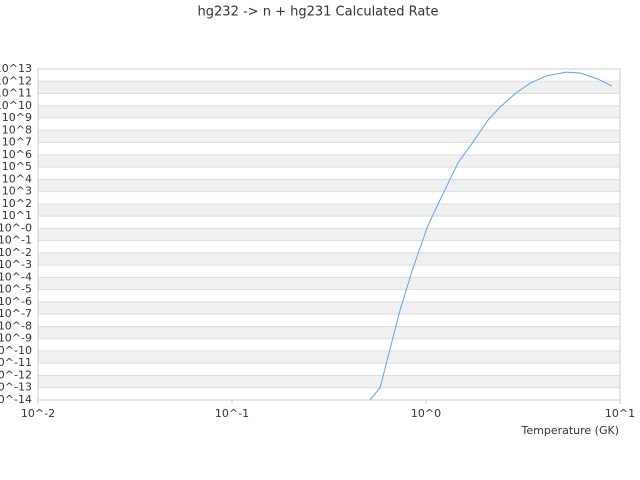  What do you see at coordinates (16, 80) in the screenshot?
I see `y-tick-label: 10^12` at bounding box center [16, 80].